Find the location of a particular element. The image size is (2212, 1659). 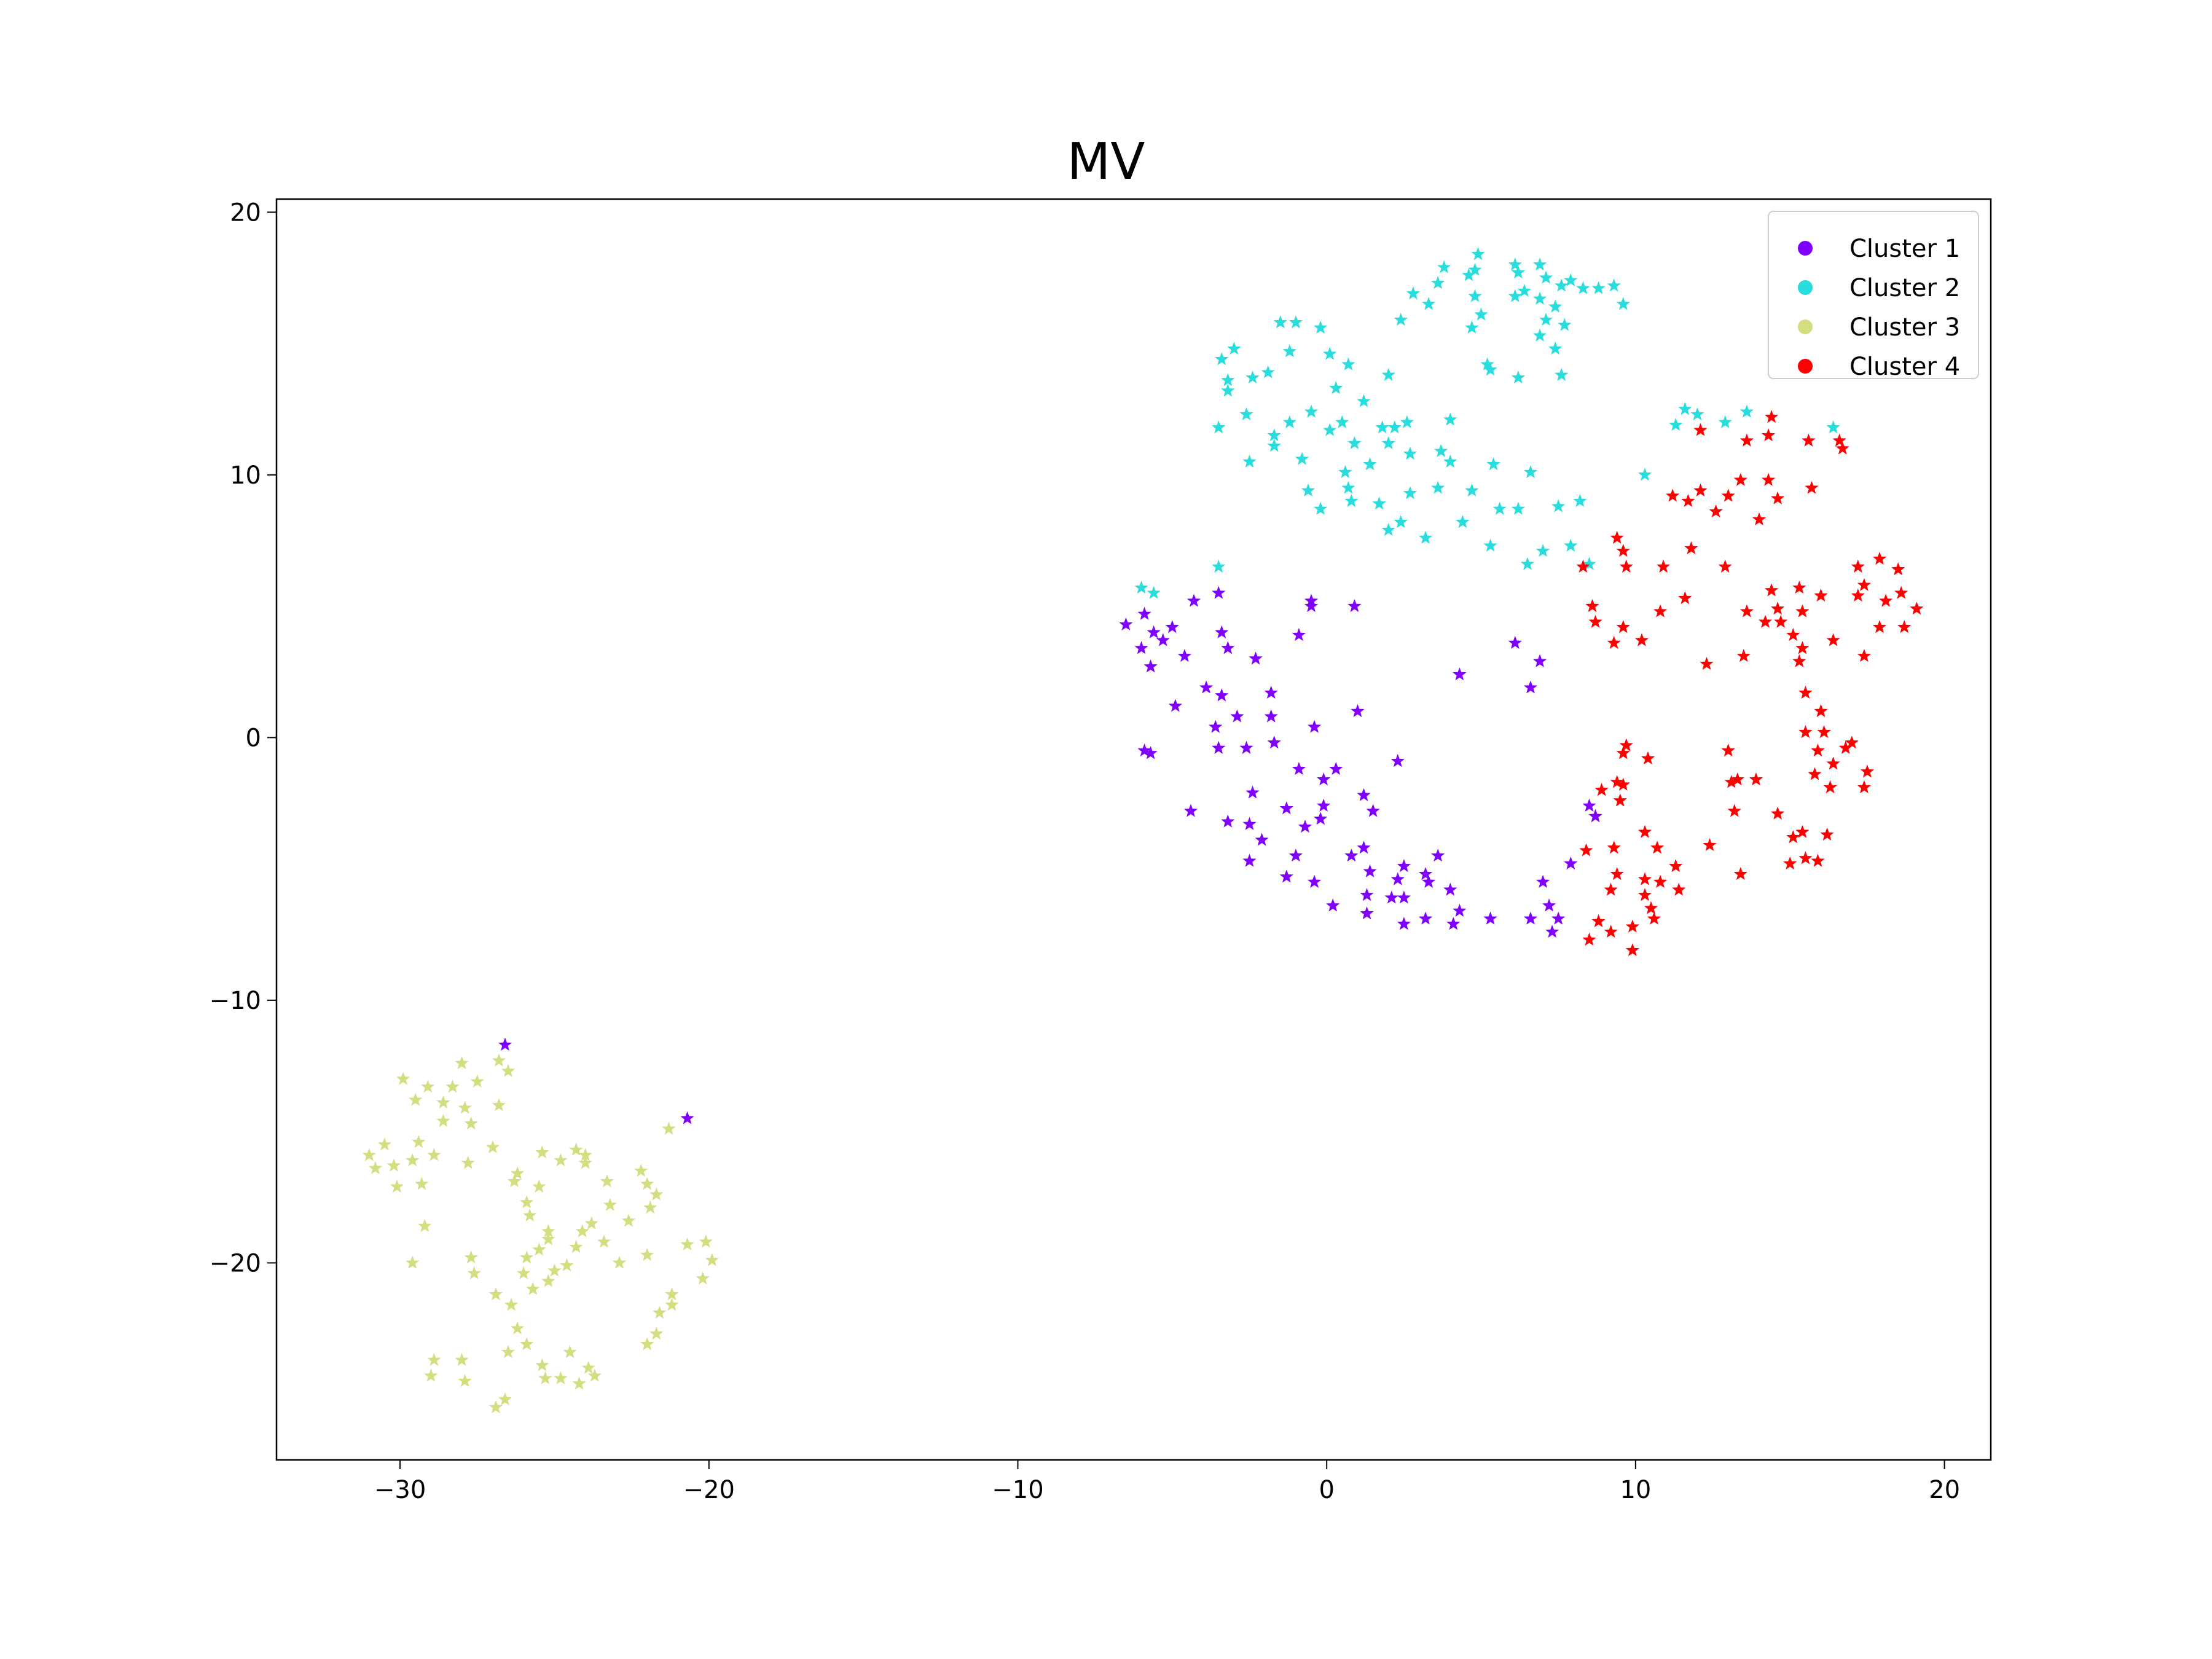

x-tick-label: 20 is located at coordinates (1944, 1490).